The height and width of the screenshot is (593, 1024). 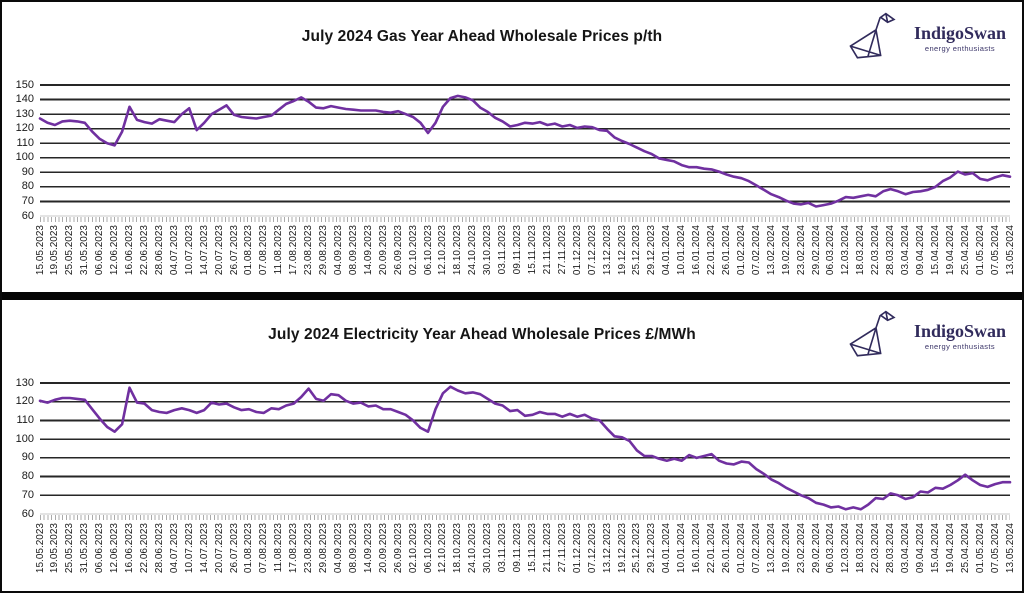 I want to click on x-axis-label: 01.12.2023, so click(x=577, y=250).